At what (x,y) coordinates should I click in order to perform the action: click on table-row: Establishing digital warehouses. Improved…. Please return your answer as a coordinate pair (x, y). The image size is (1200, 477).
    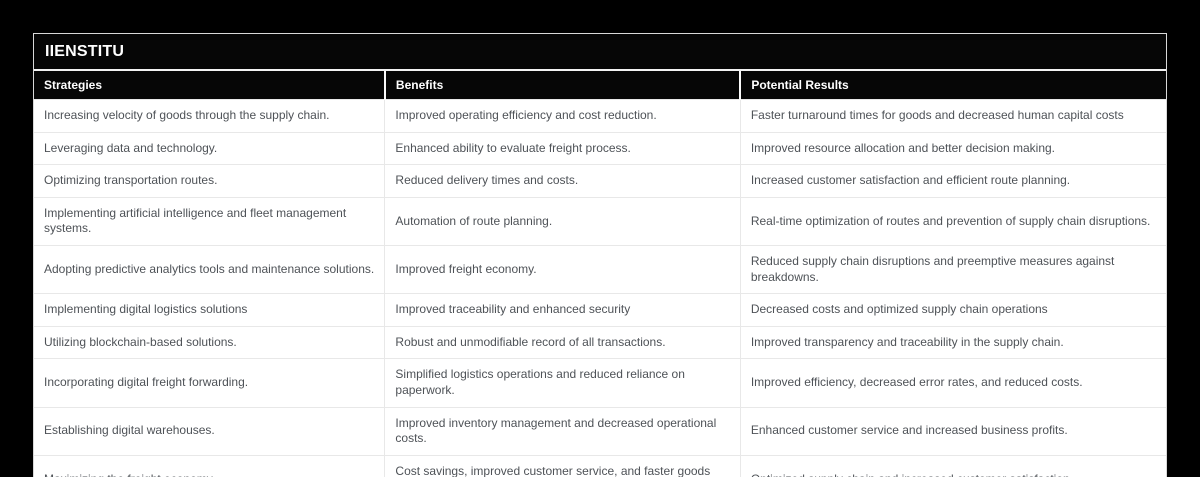
    Looking at the image, I should click on (600, 431).